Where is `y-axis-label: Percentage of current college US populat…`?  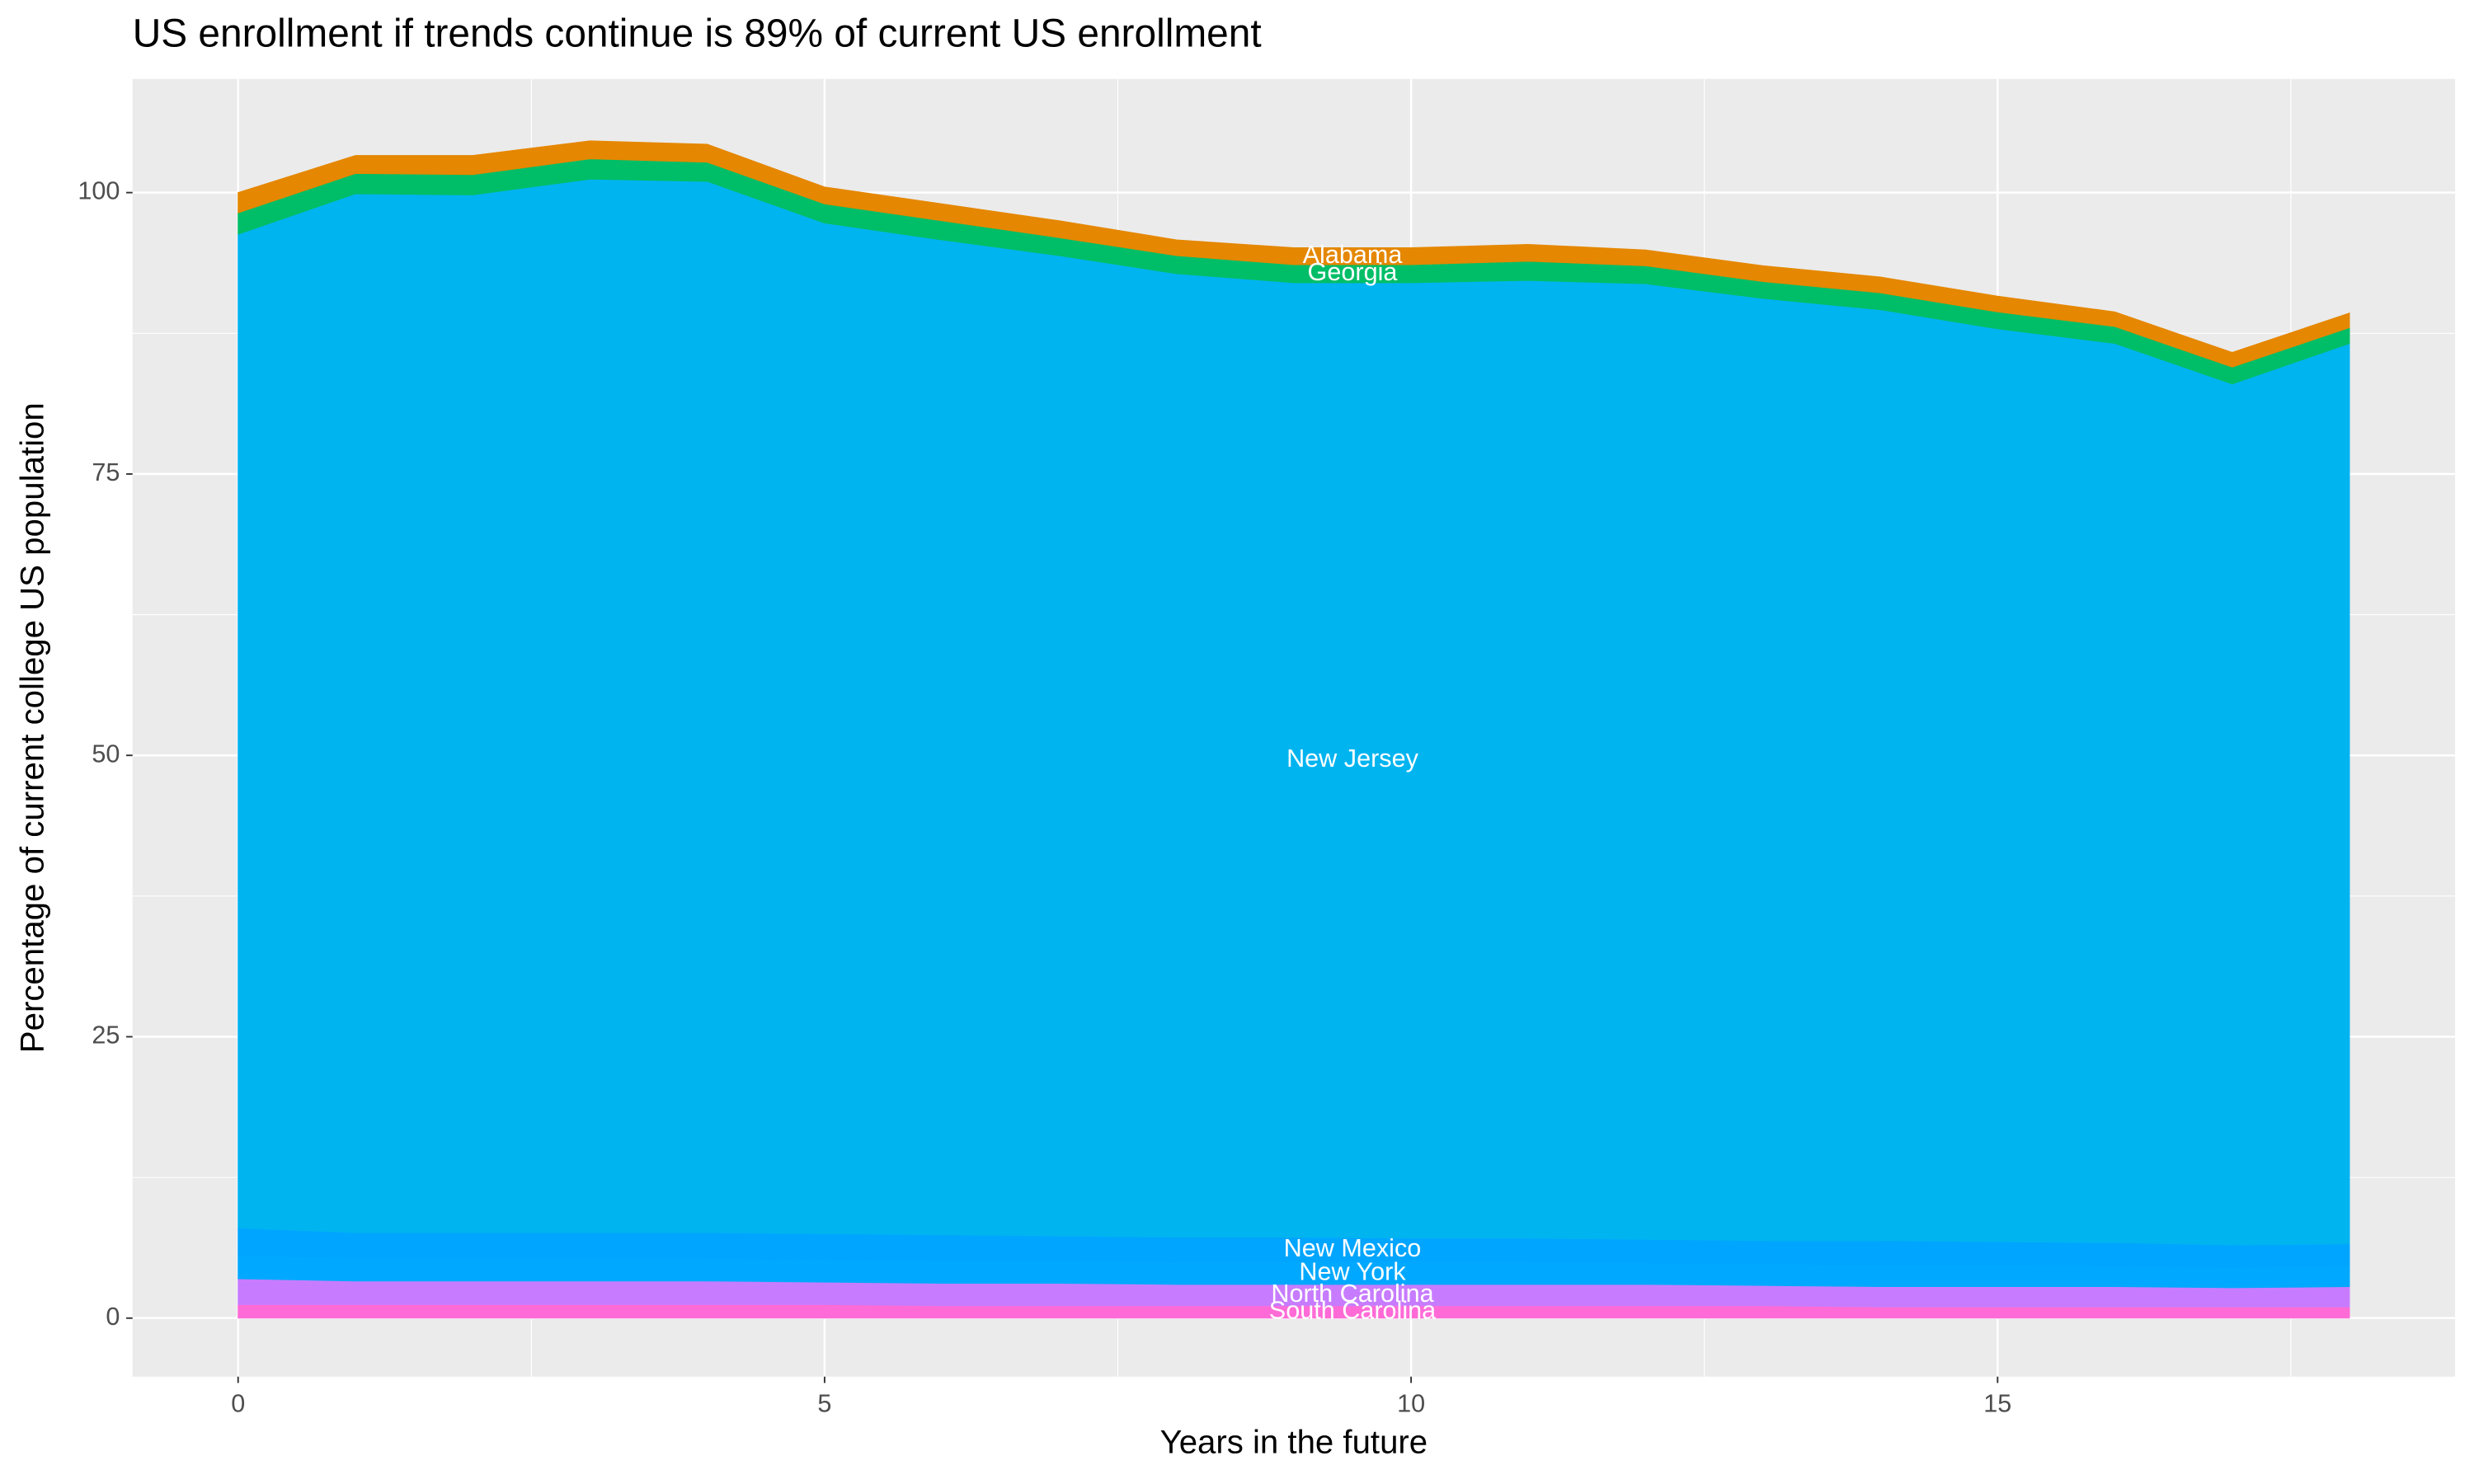
y-axis-label: Percentage of current college US populat… is located at coordinates (32, 727).